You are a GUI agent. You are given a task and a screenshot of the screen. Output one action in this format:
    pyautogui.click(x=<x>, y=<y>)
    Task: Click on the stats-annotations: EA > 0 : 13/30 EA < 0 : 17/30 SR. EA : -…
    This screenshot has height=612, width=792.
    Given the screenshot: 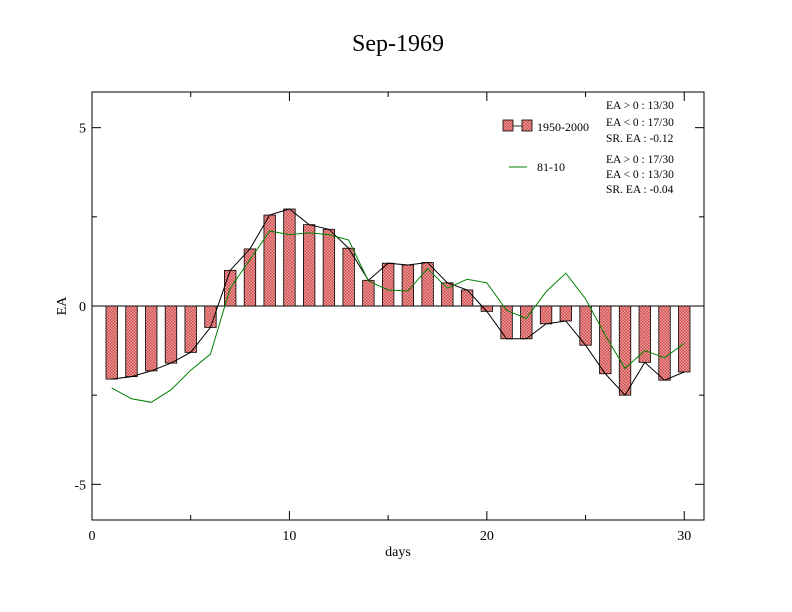 What is the action you would take?
    pyautogui.click(x=640, y=148)
    